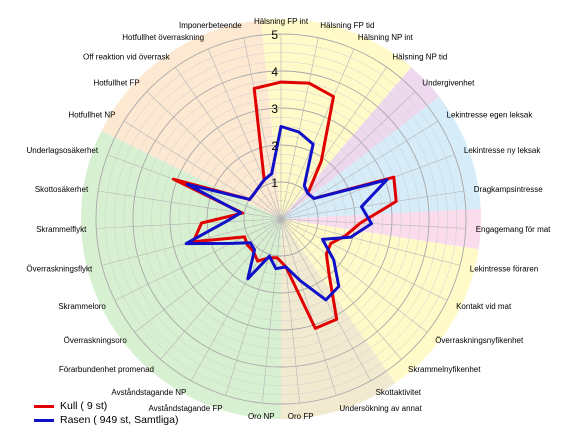 The width and height of the screenshot is (563, 444). I want to click on axis-label: Hälsning NP int, so click(386, 37).